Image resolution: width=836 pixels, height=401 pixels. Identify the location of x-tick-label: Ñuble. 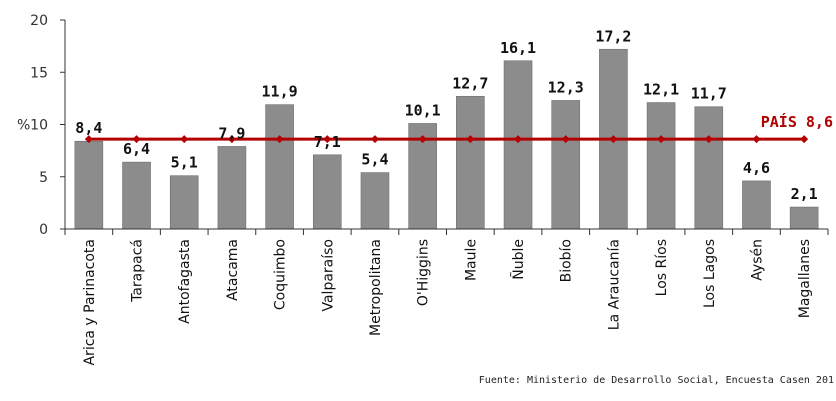
(518, 259).